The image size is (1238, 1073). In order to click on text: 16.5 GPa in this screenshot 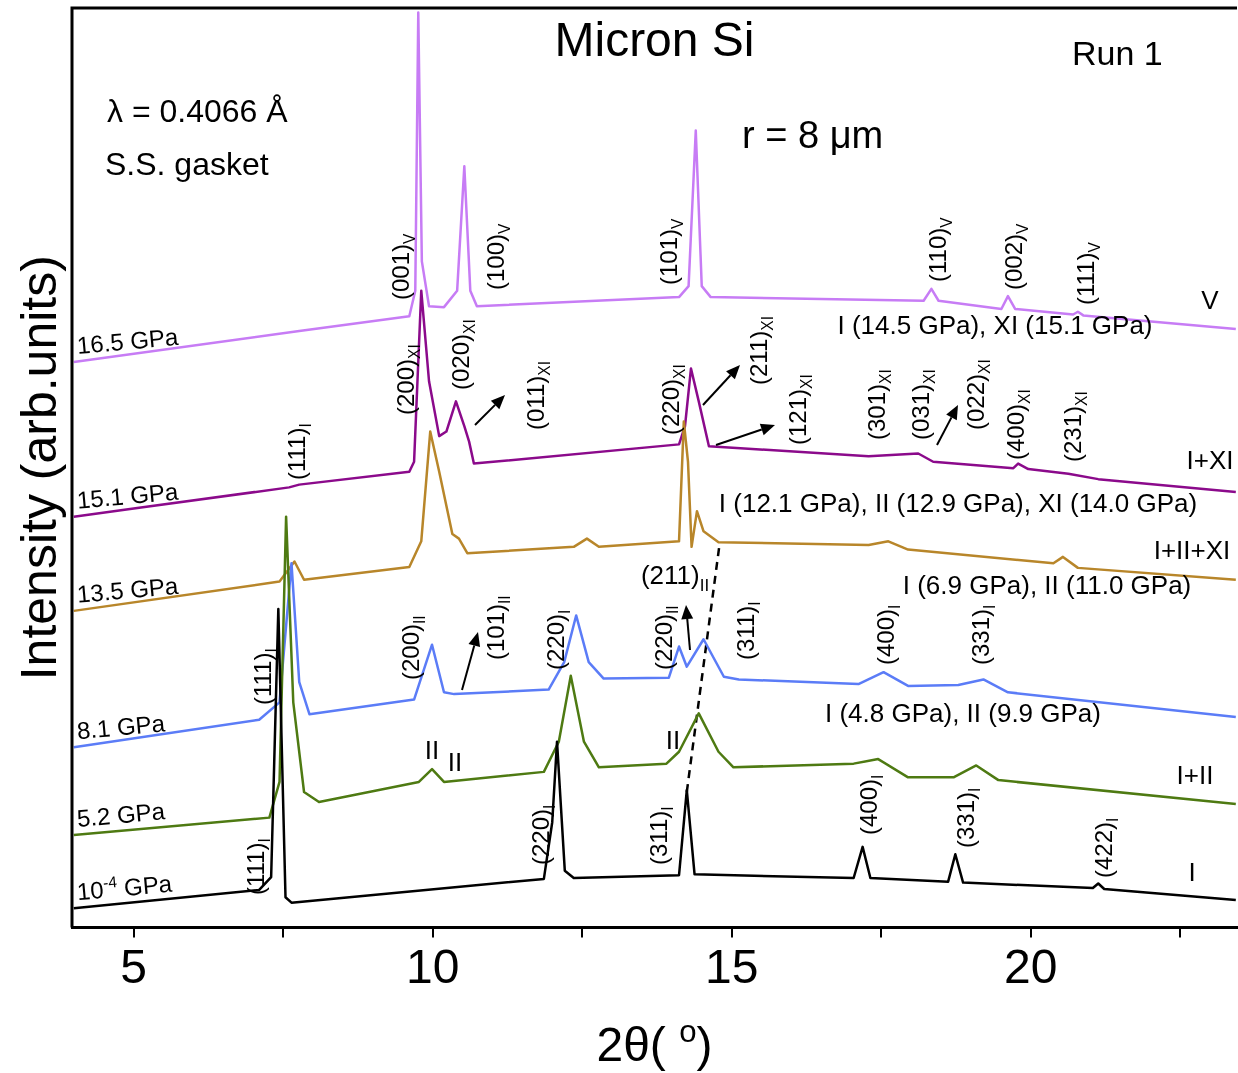, I will do `click(127, 341)`.